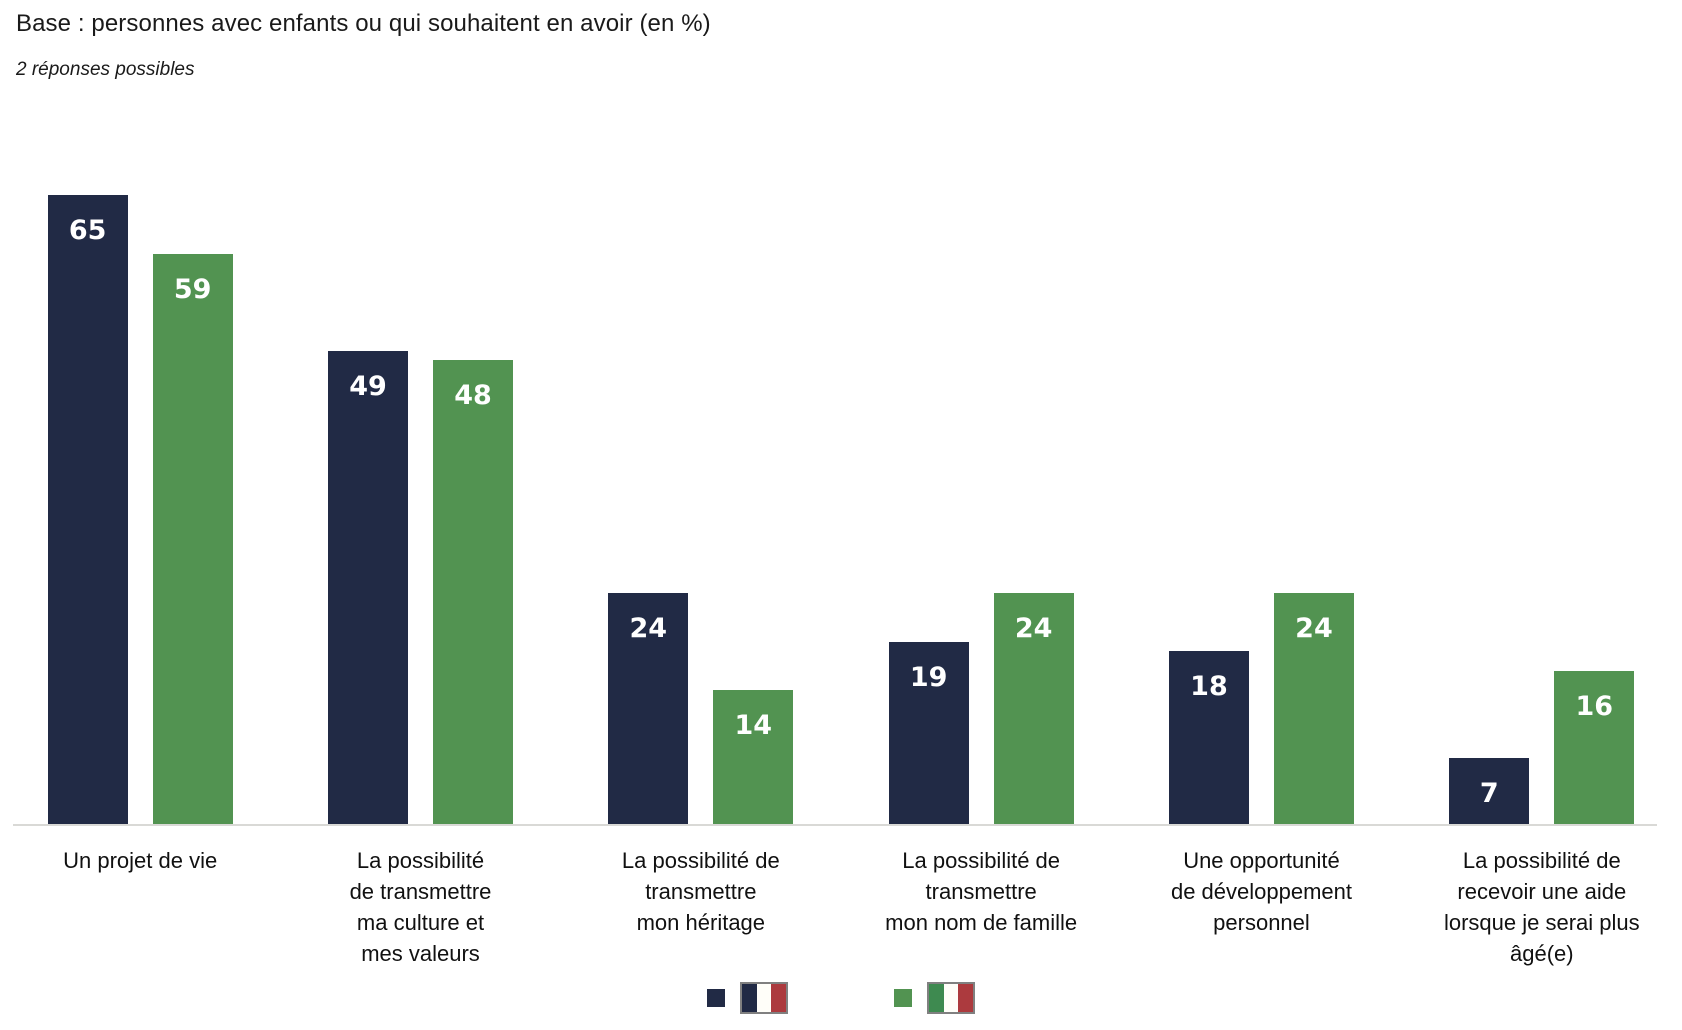 This screenshot has height=1030, width=1682. Describe the element at coordinates (1208, 738) in the screenshot. I see `bar-france-5: 18` at that location.